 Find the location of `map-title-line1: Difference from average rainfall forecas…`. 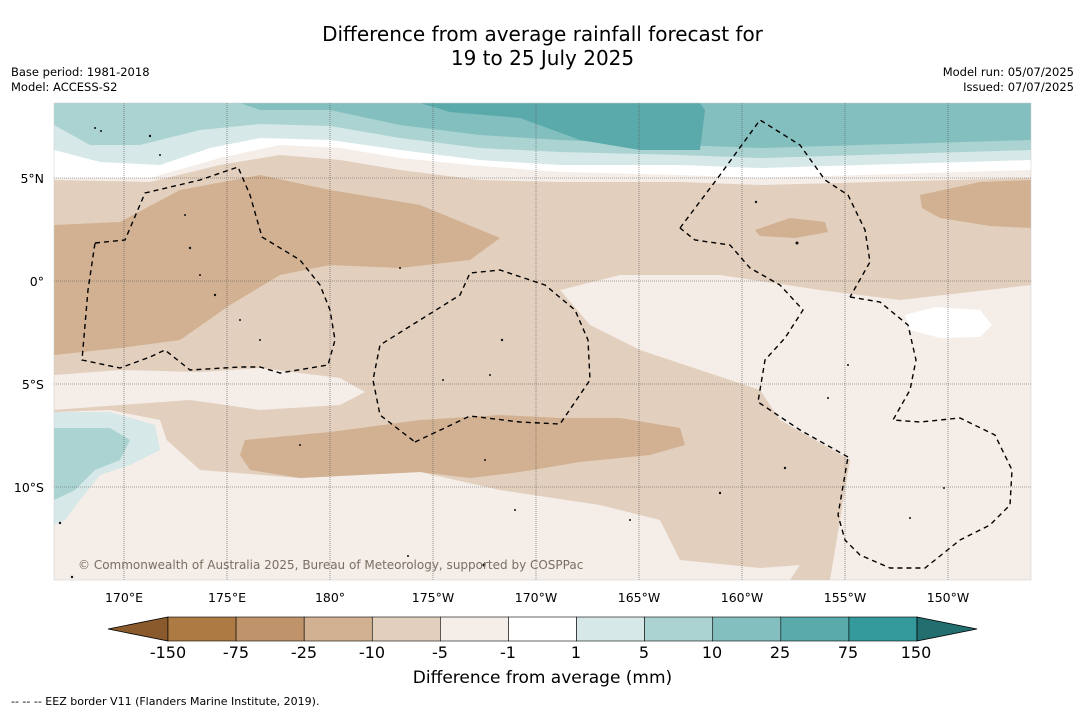

map-title-line1: Difference from average rainfall forecas… is located at coordinates (542, 34).